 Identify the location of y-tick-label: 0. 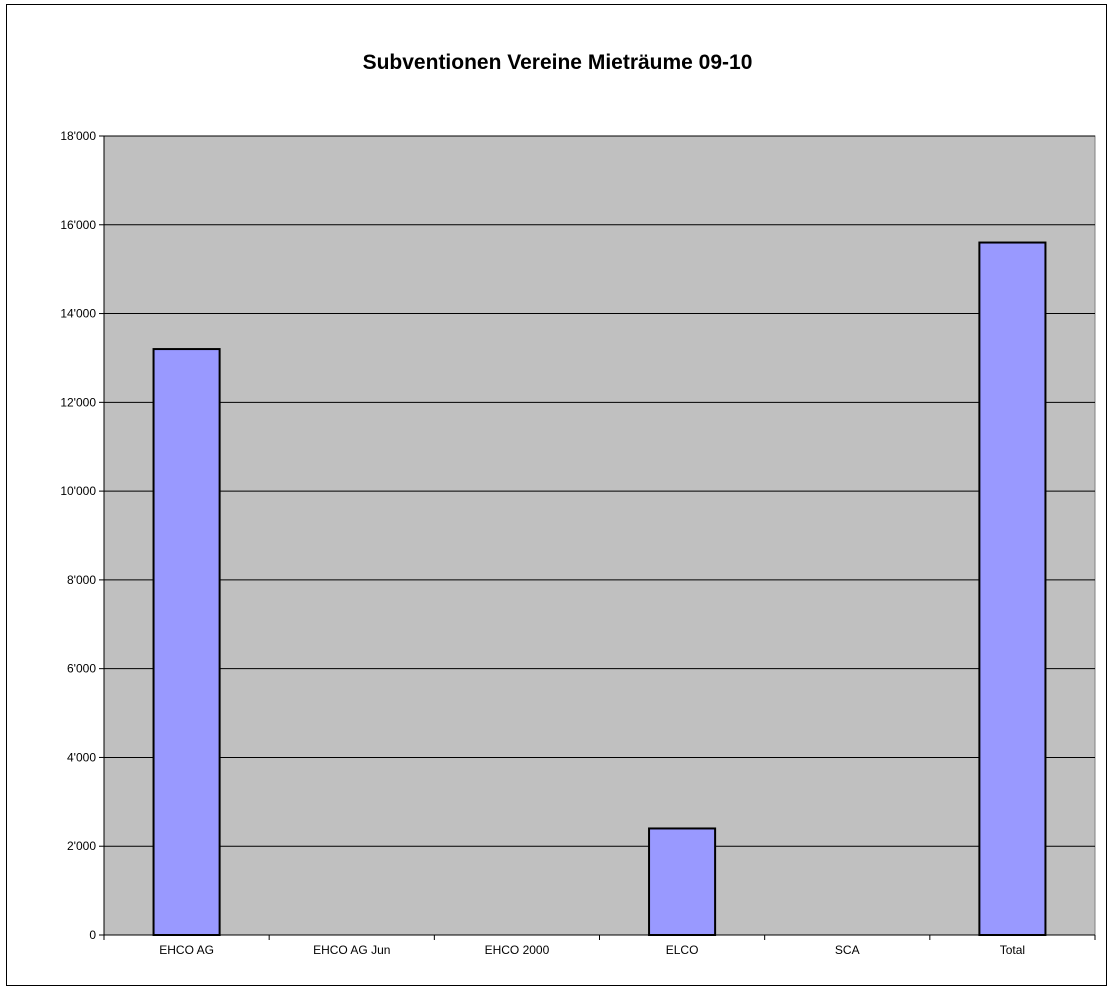
(92, 935).